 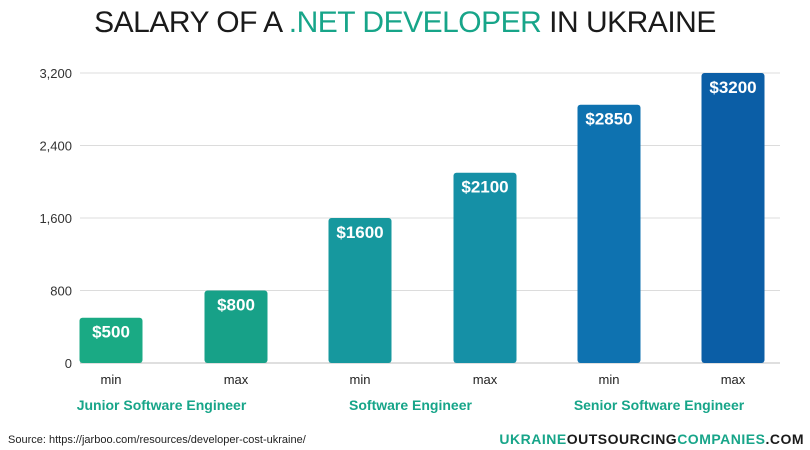 What do you see at coordinates (236, 305) in the screenshot?
I see `bar-value-label: $800` at bounding box center [236, 305].